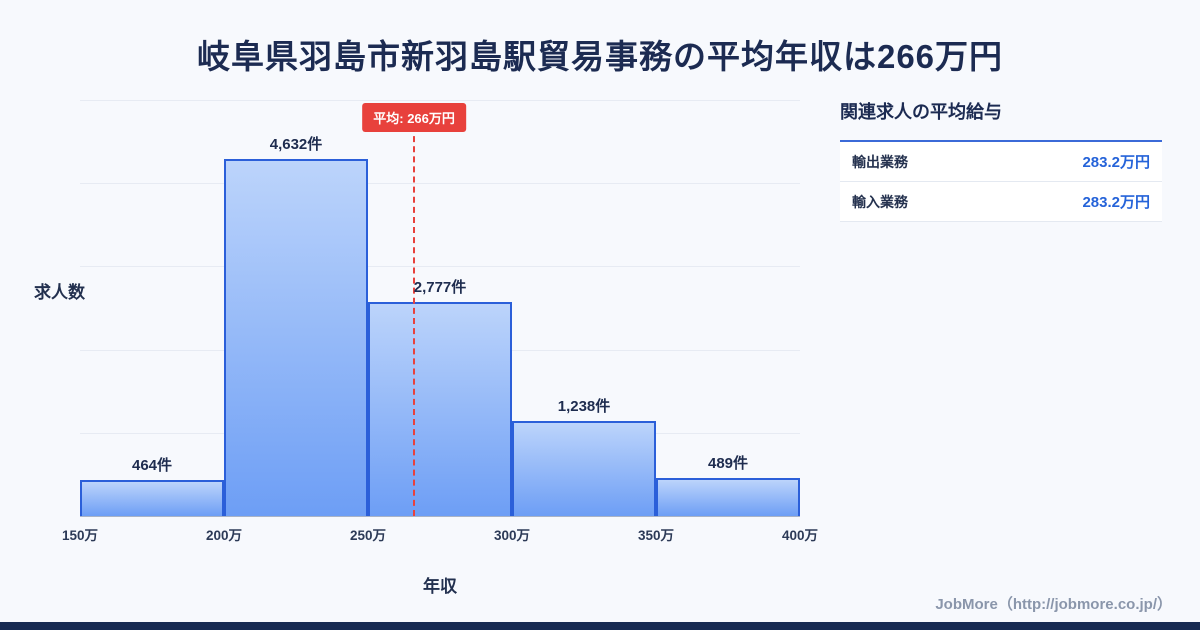  What do you see at coordinates (440, 586) in the screenshot?
I see `x-axis-label: 年収` at bounding box center [440, 586].